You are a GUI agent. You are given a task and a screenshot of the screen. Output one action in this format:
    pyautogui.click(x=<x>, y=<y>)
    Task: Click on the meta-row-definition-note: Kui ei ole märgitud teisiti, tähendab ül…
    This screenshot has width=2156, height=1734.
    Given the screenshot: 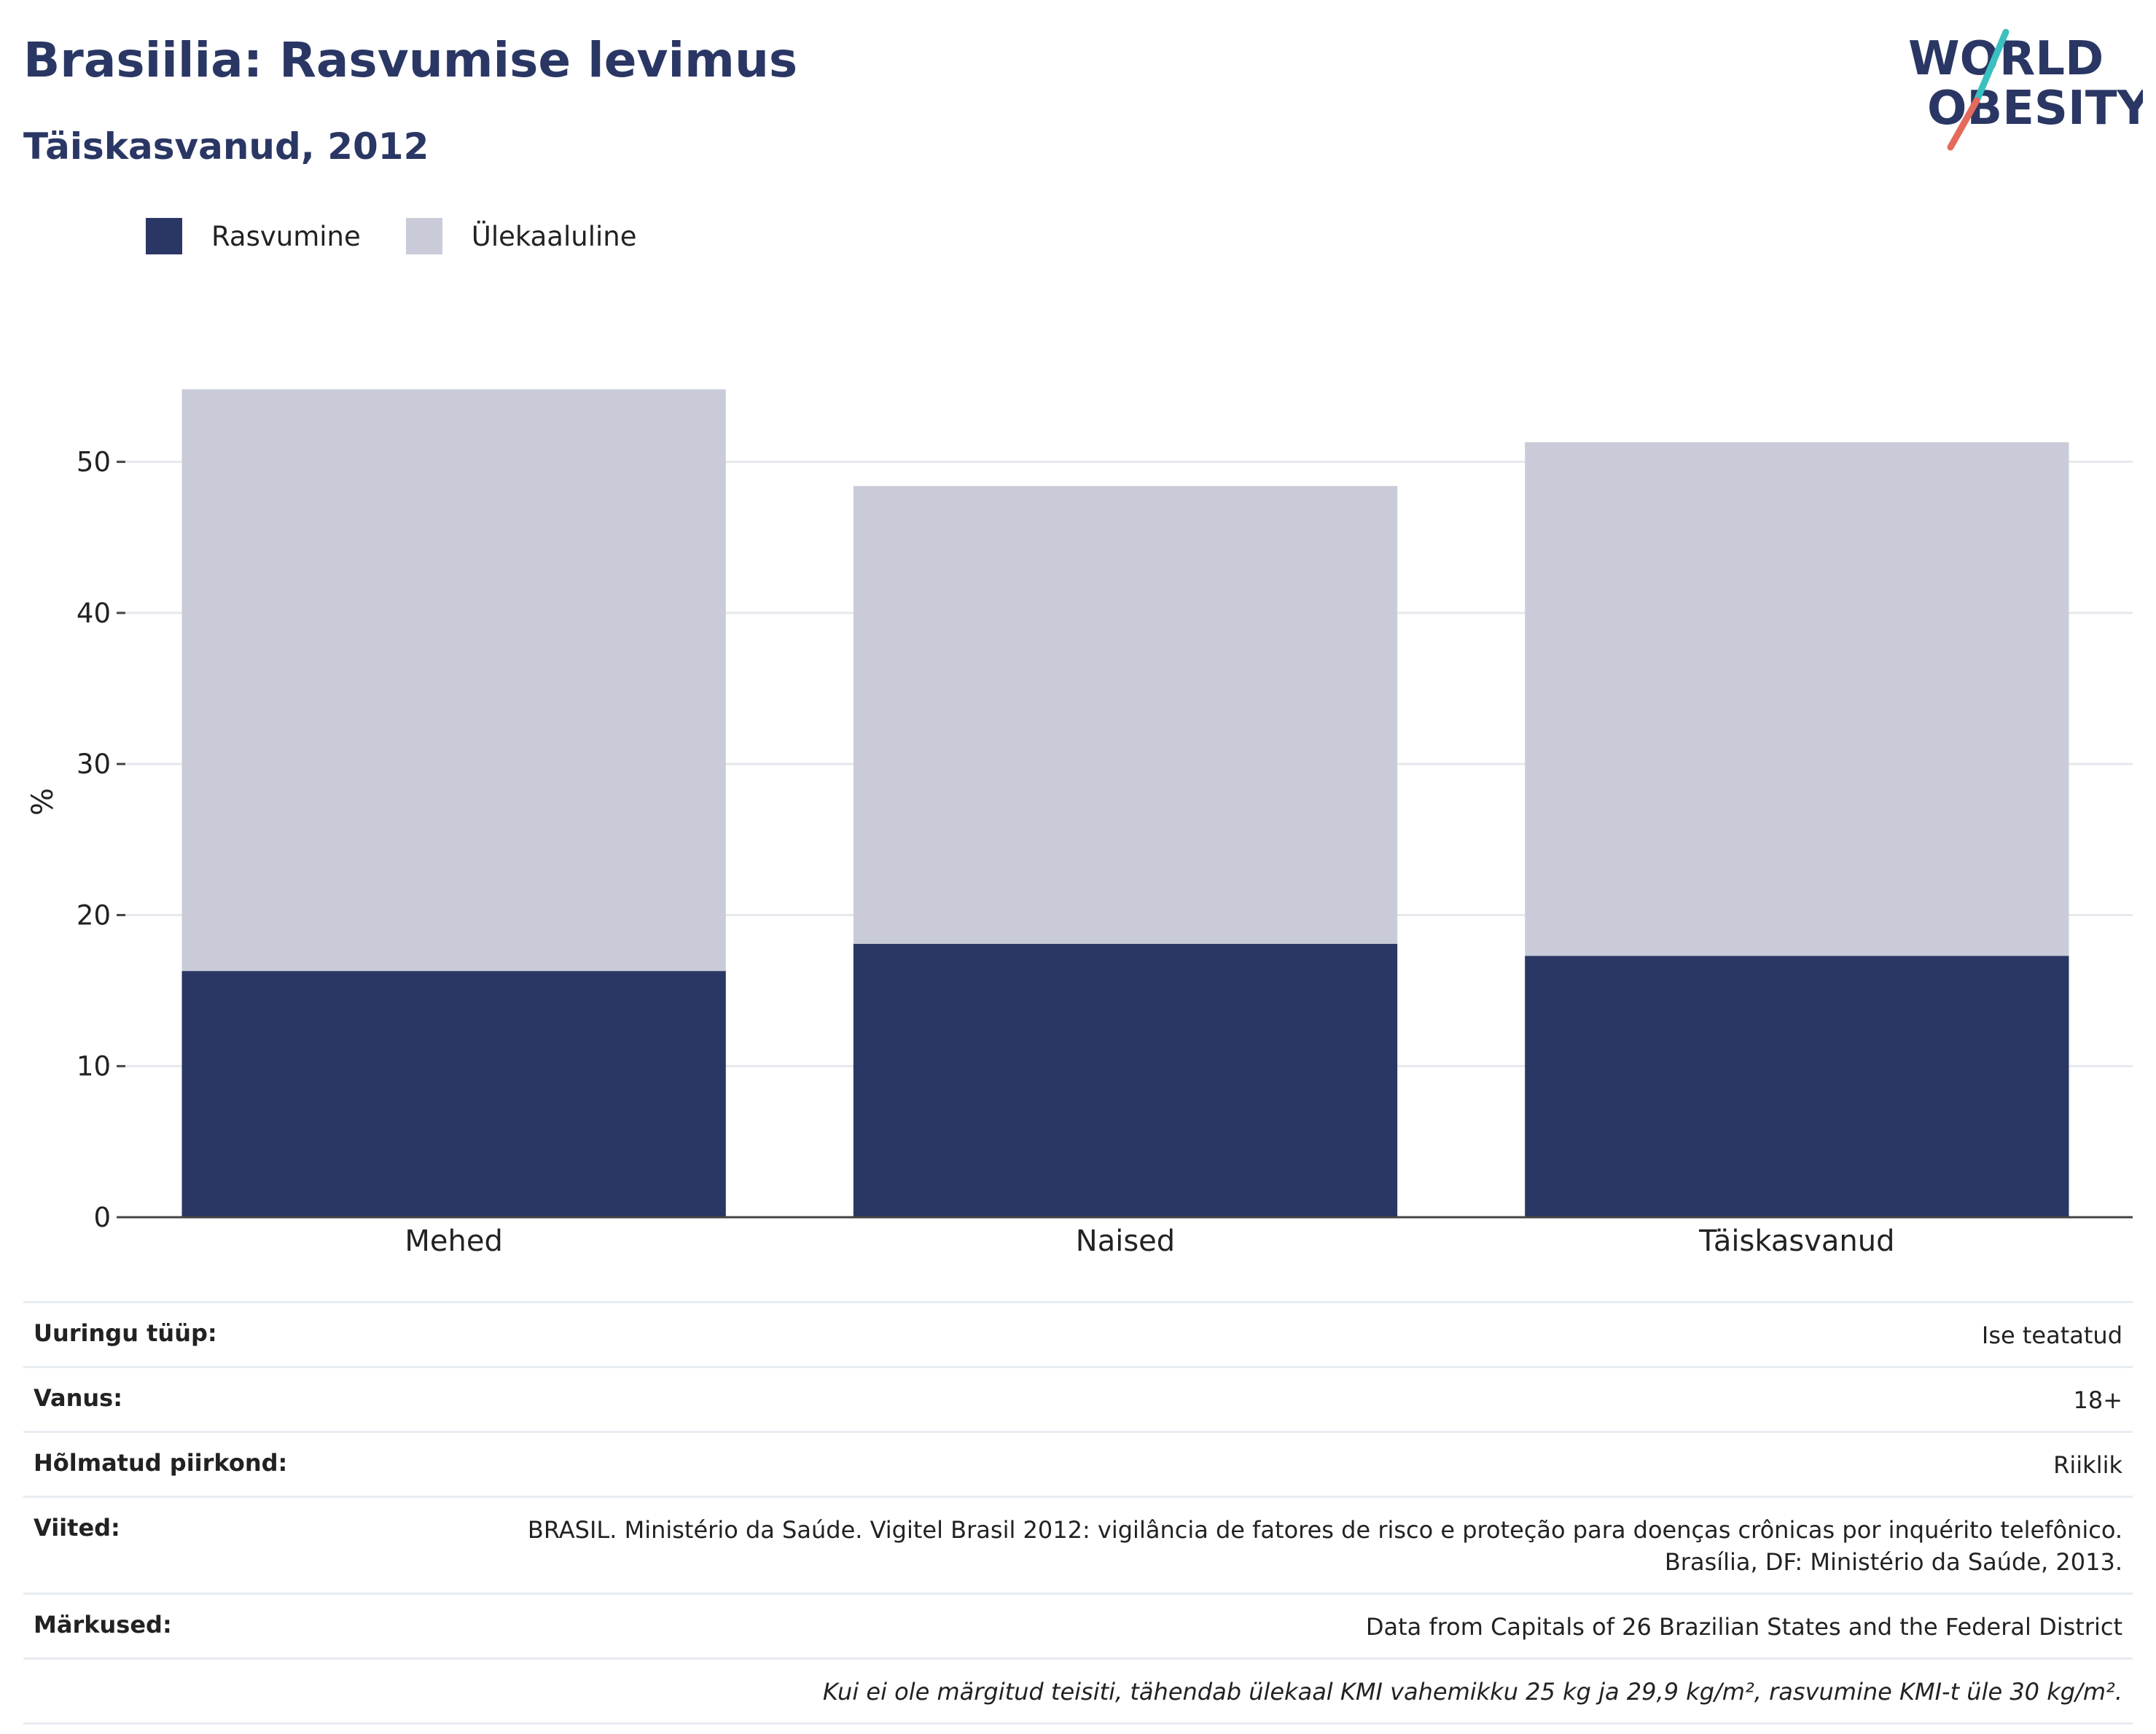 What is the action you would take?
    pyautogui.click(x=1078, y=1691)
    